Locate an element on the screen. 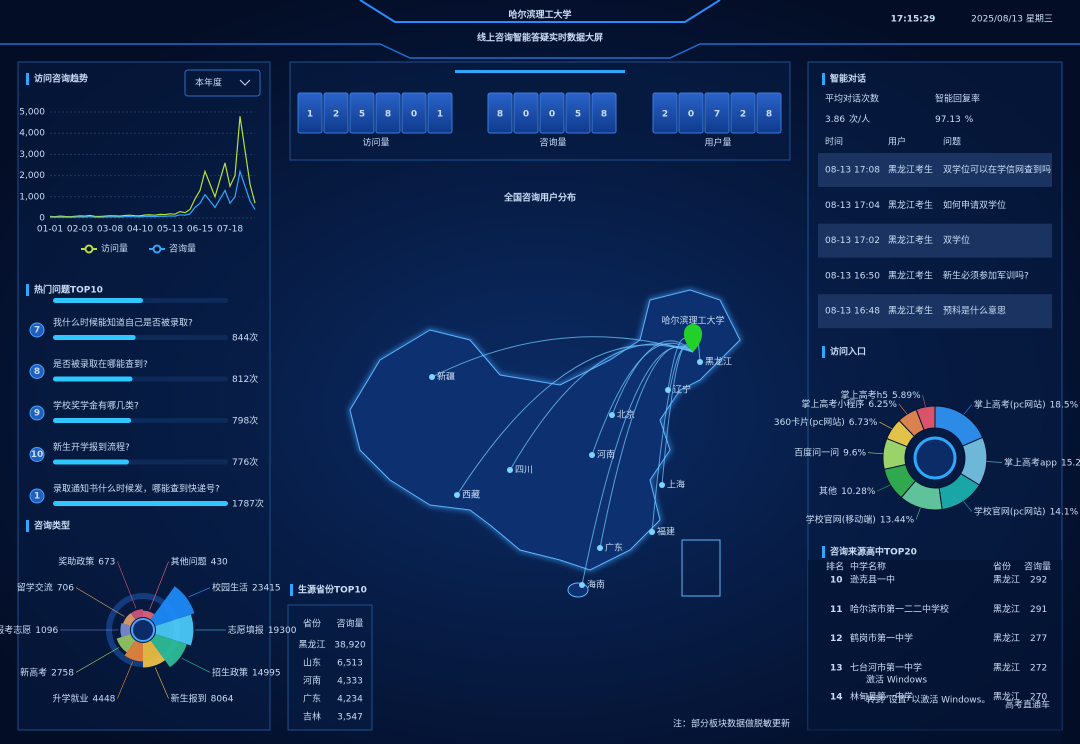 This screenshot has height=744, width=1080. rose-label-part: 留学交流 is located at coordinates (35, 587).